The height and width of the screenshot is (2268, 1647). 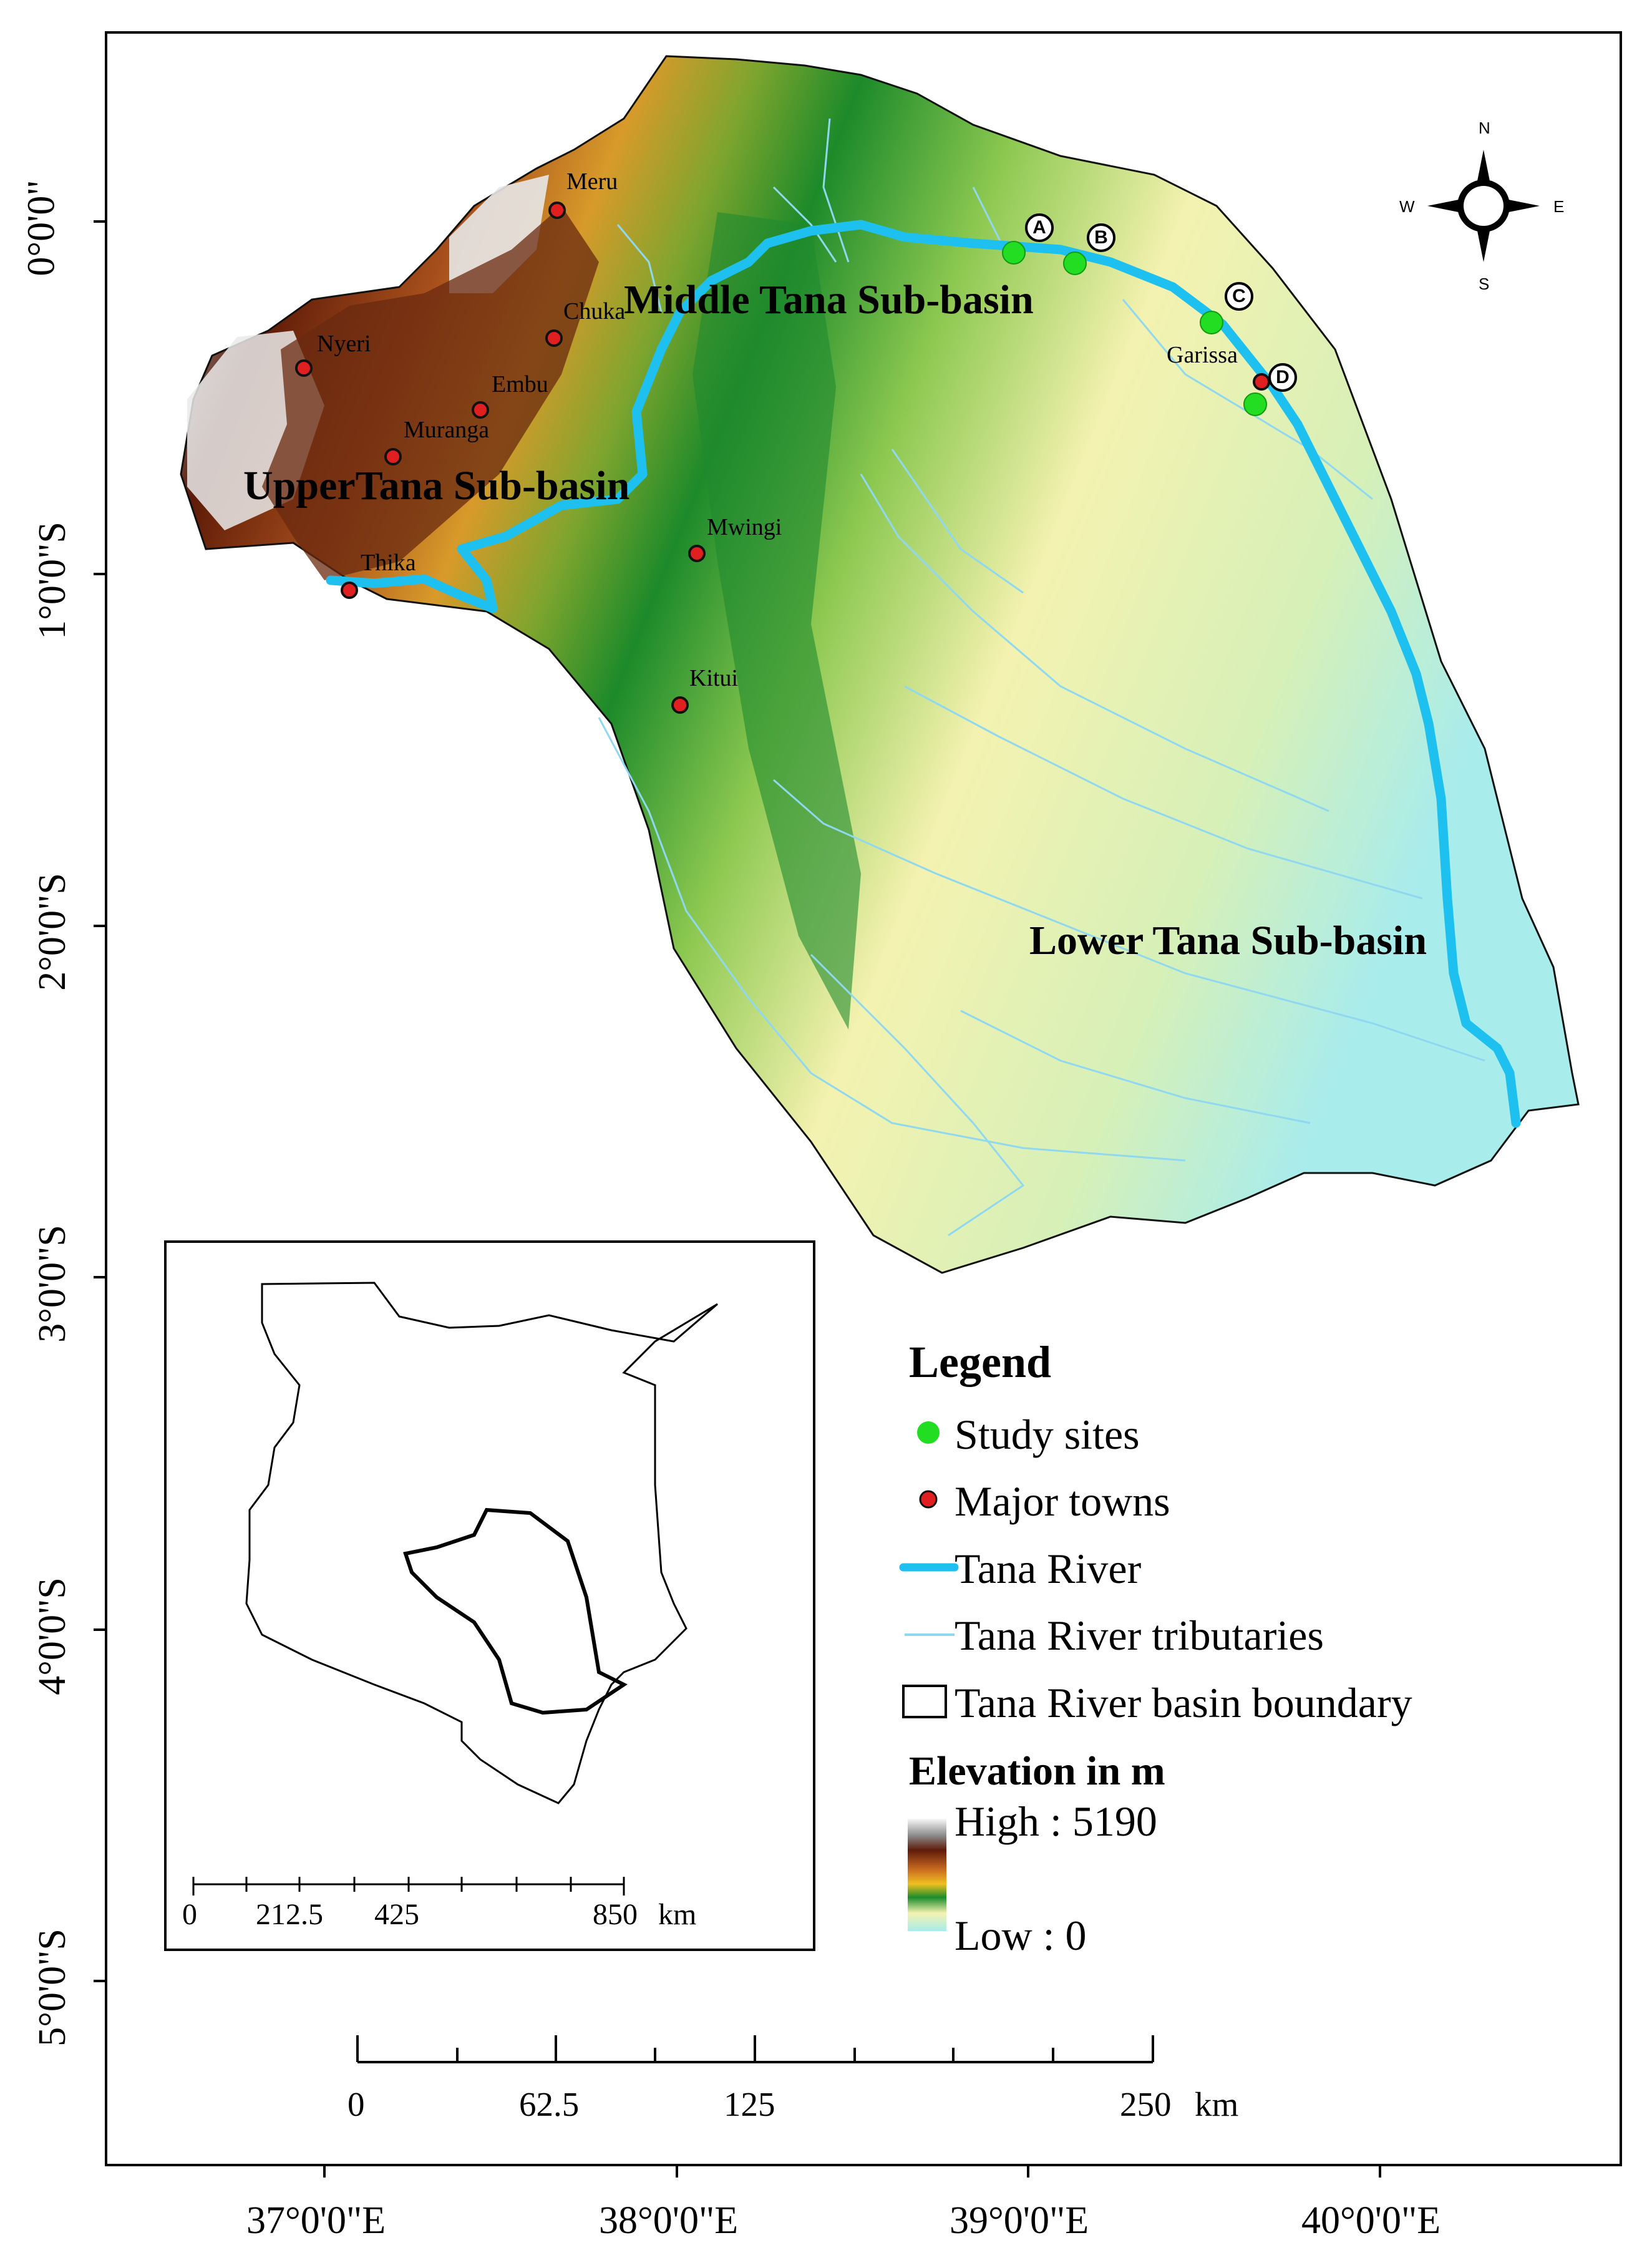 What do you see at coordinates (924, 1701) in the screenshot?
I see `legend-boundary-symbol` at bounding box center [924, 1701].